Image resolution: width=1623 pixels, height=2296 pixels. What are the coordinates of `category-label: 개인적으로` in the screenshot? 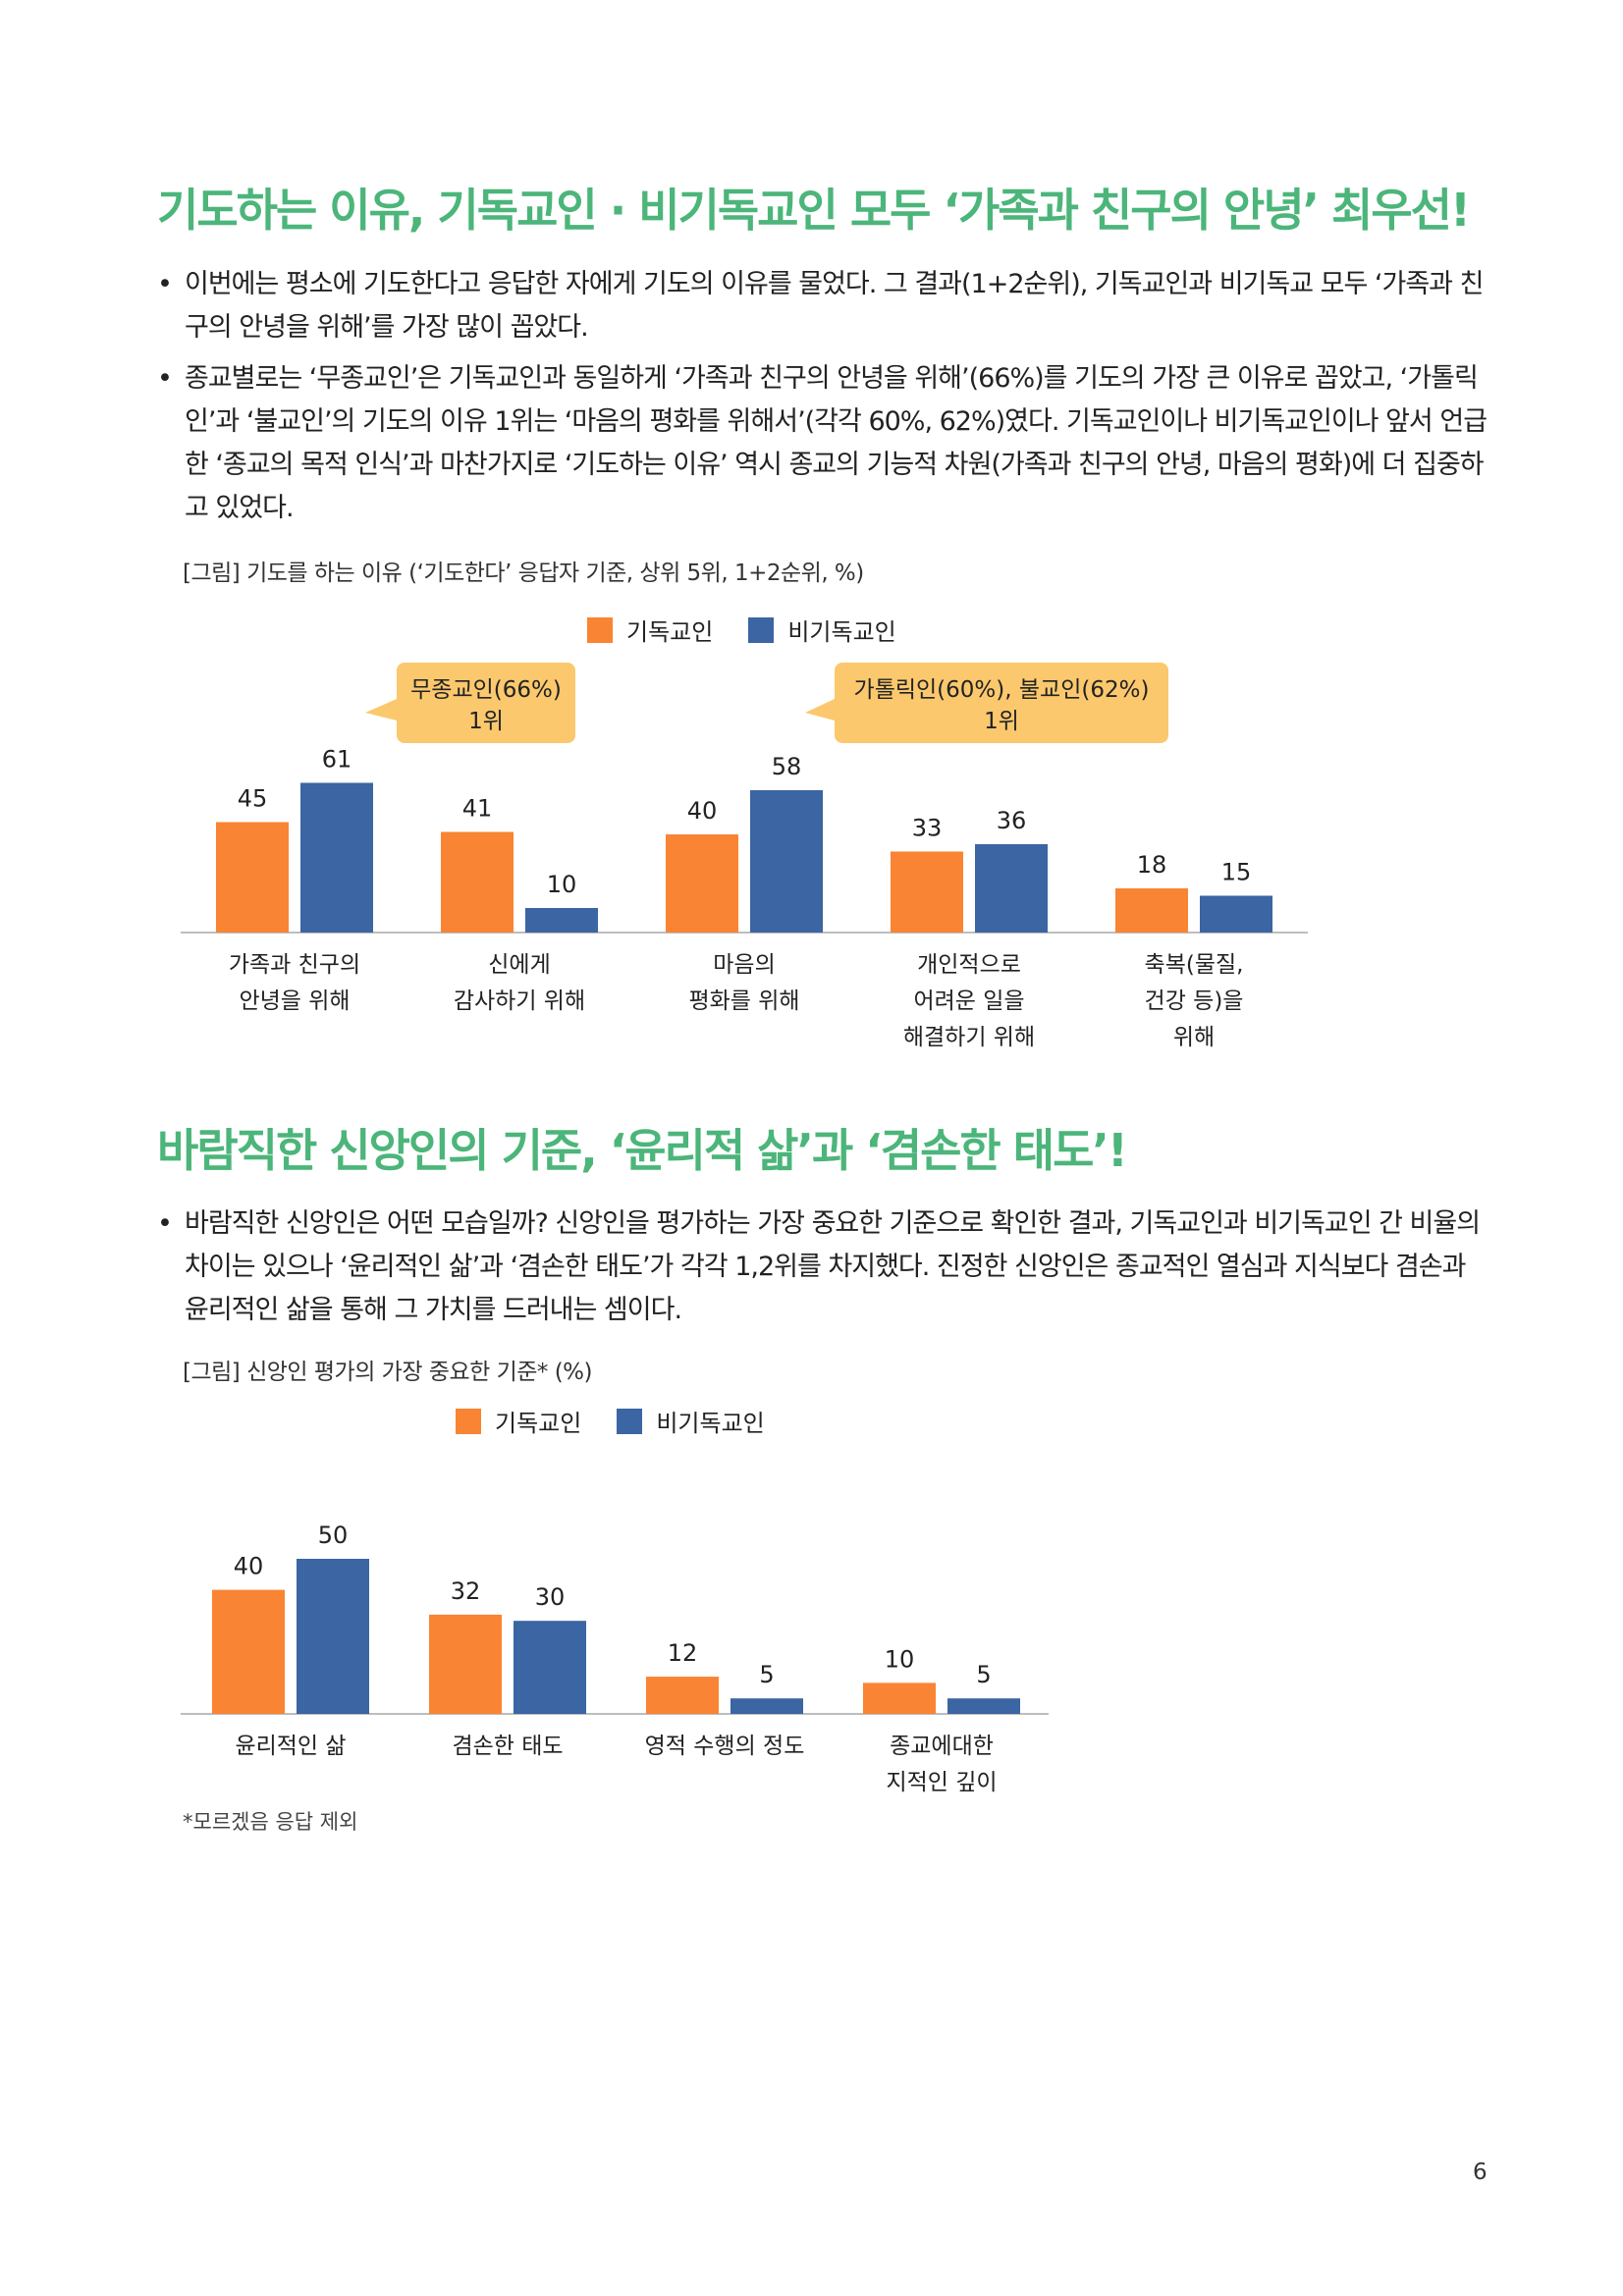 It's located at (969, 965).